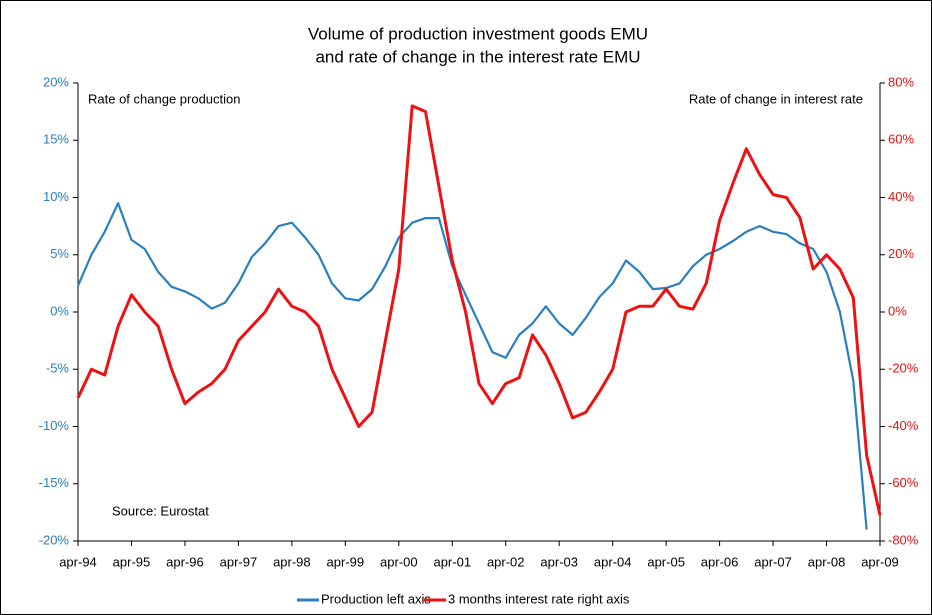  I want to click on y-tick-label: -20%, so click(54, 539).